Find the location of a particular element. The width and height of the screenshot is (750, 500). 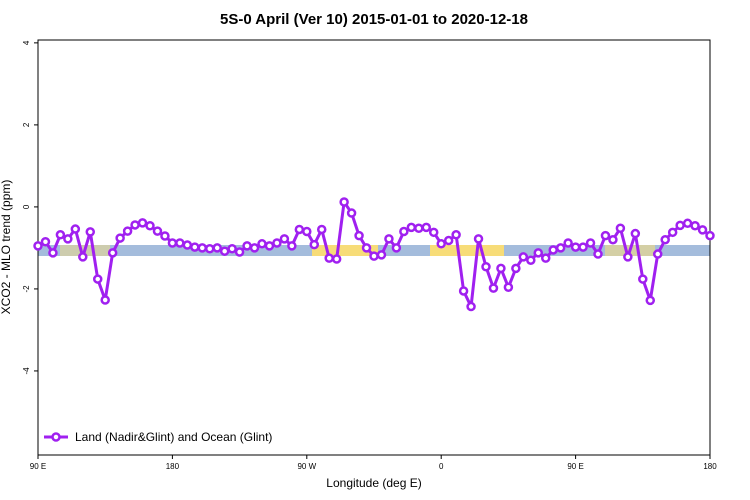

y-axis-label: XCO2 - MLO trend (ppm) is located at coordinates (6, 247).